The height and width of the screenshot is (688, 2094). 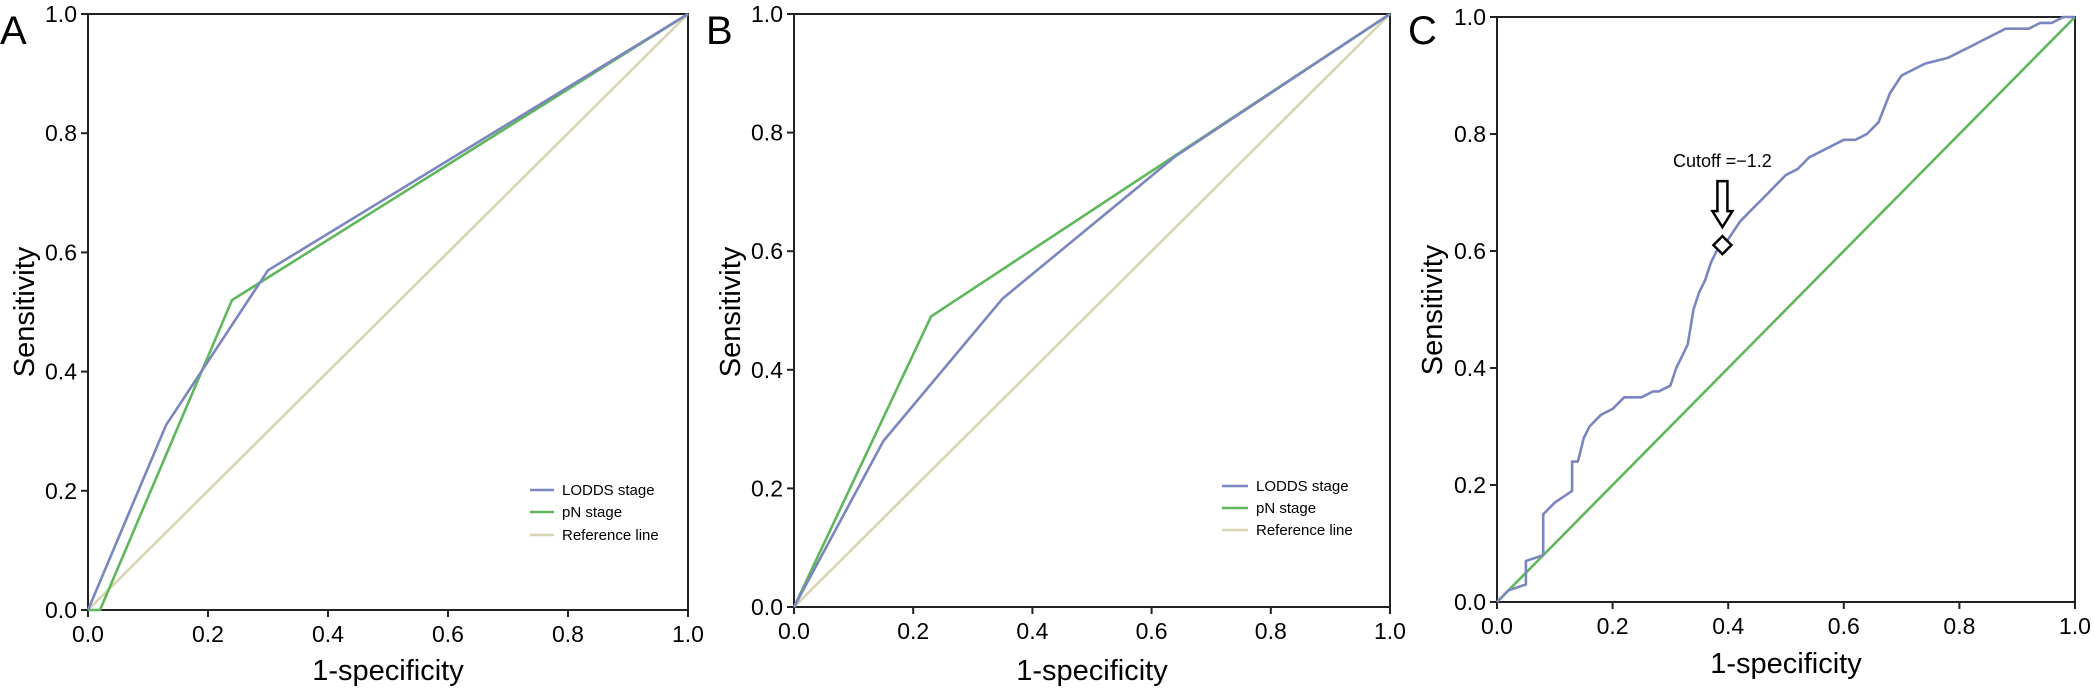 What do you see at coordinates (1959, 626) in the screenshot?
I see `panel-c-x-tick-label: 0.8` at bounding box center [1959, 626].